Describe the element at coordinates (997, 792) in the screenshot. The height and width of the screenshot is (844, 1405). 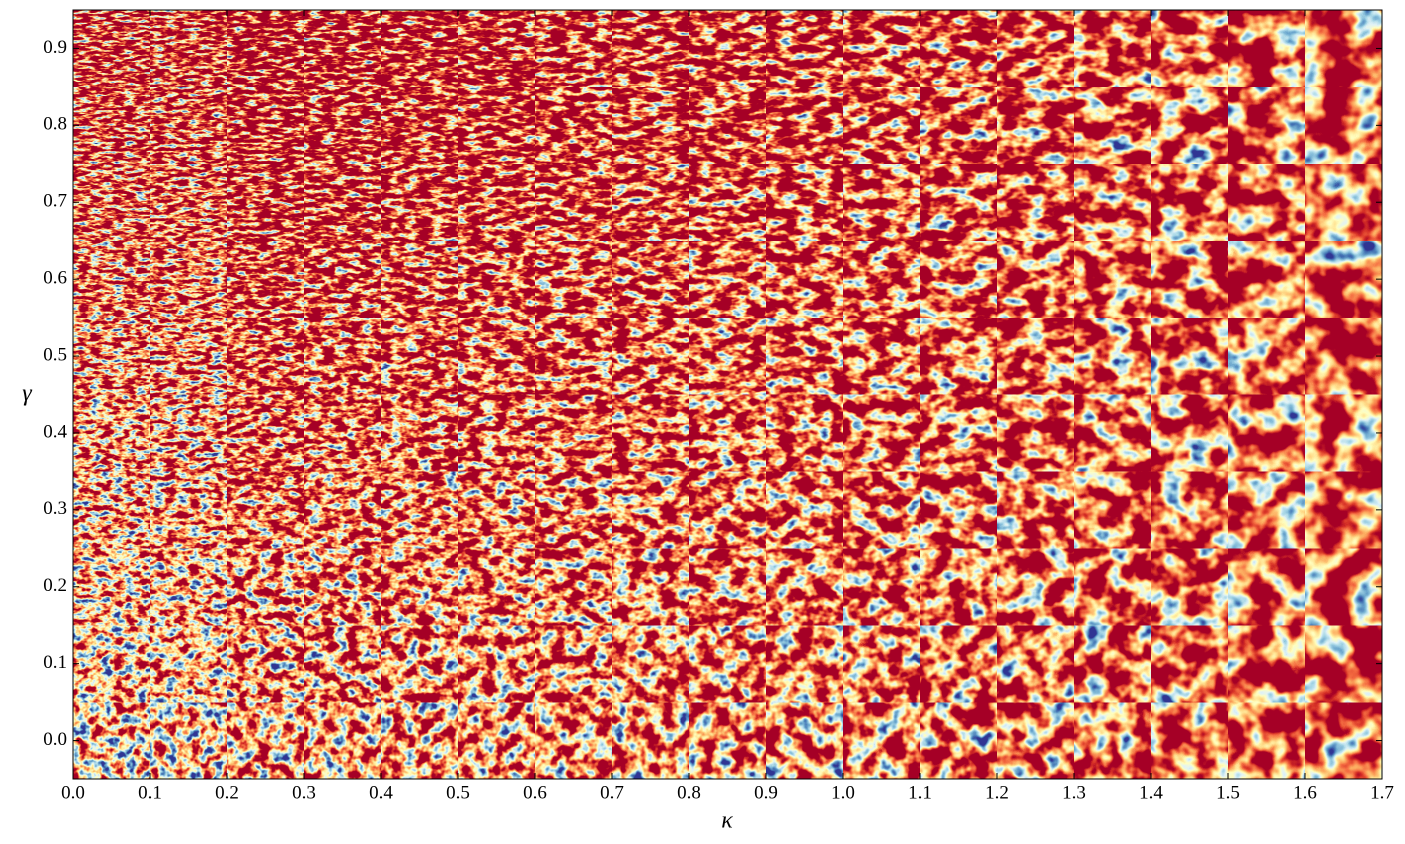
I see `x-tick-label: 1.2` at that location.